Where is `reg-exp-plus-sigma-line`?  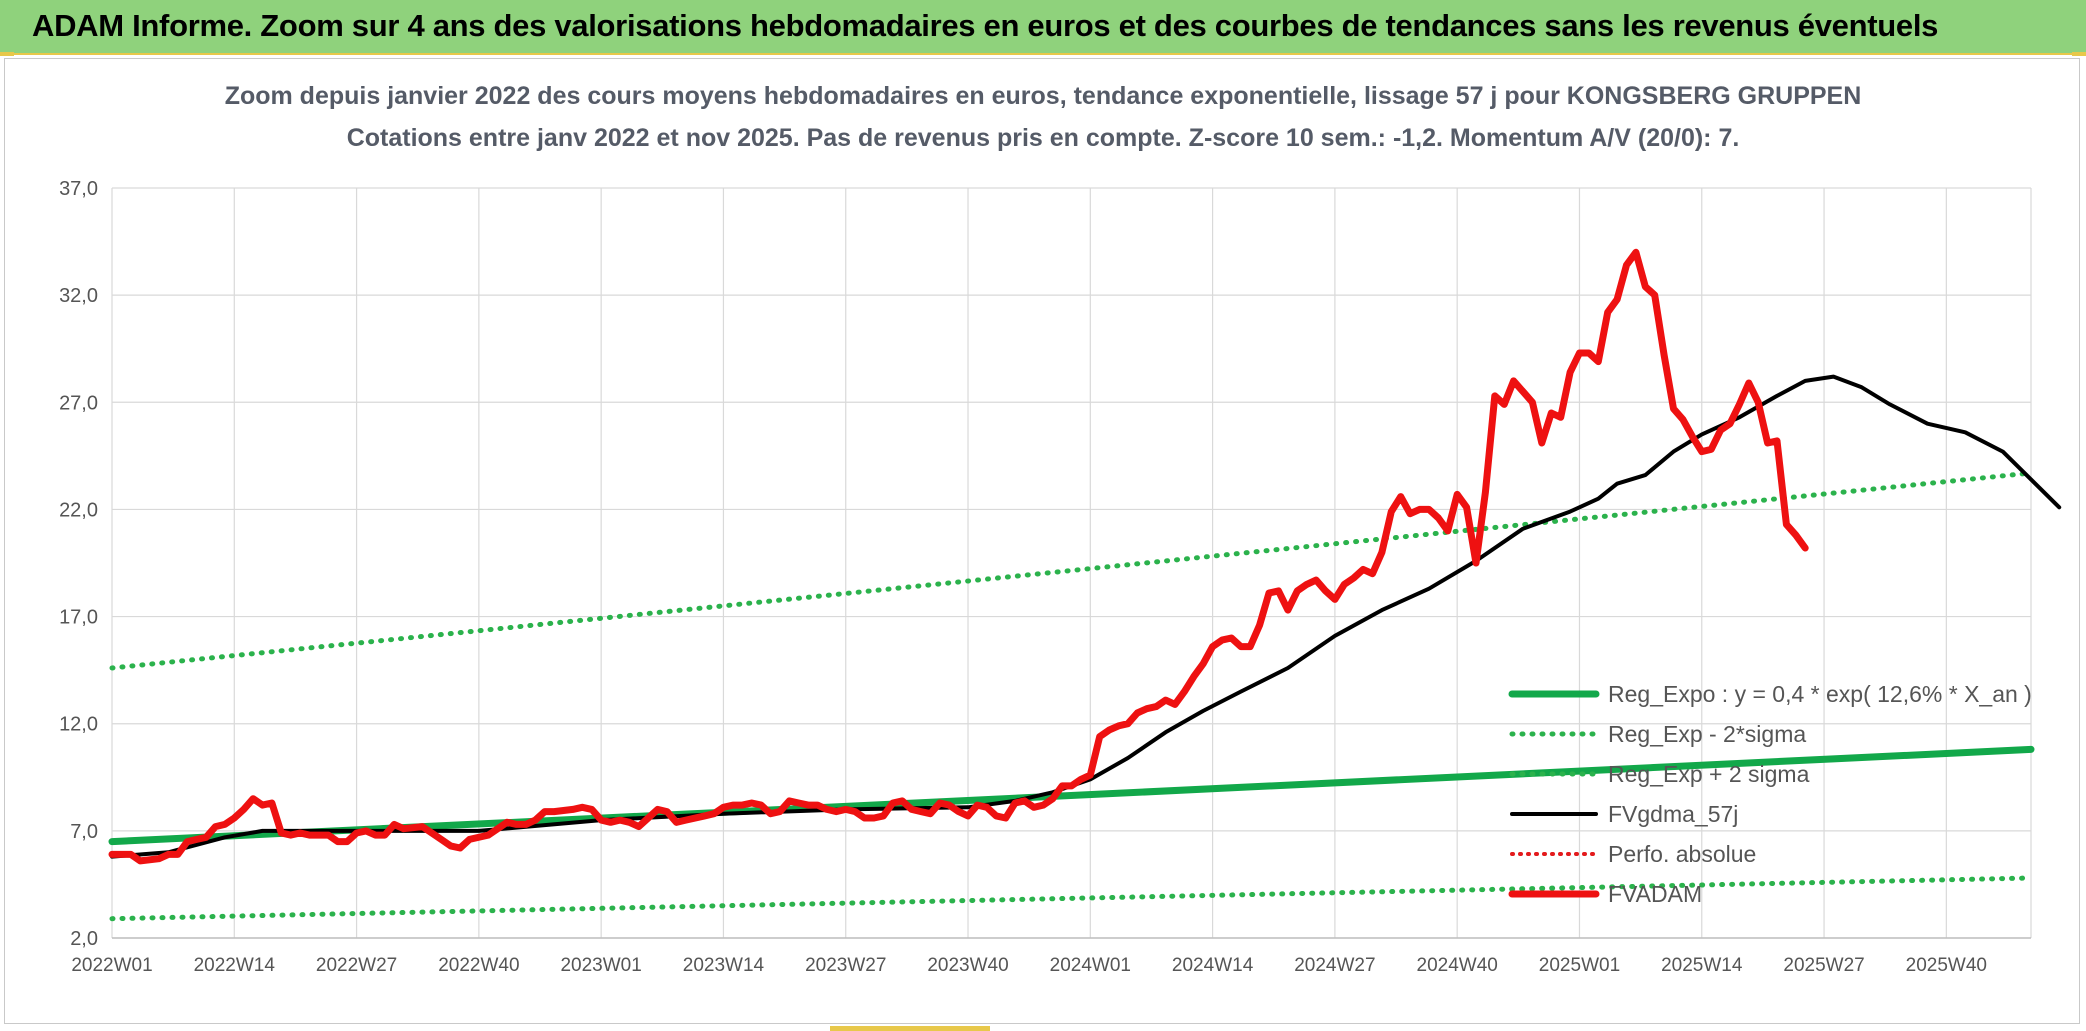
reg-exp-plus-sigma-line is located at coordinates (1071, 898).